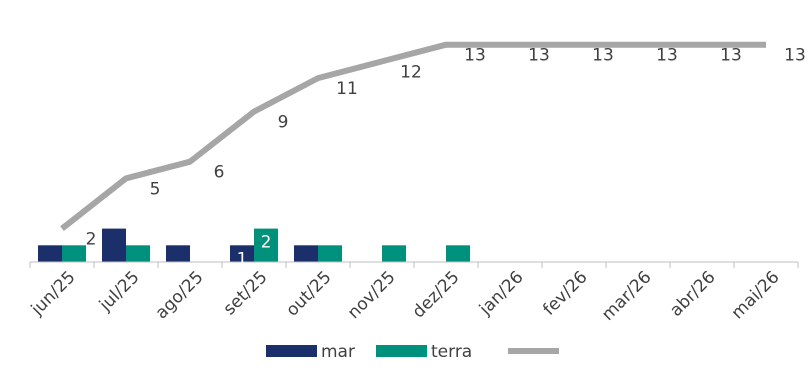 This screenshot has height=374, width=812. I want to click on bar-mar-jun/25, so click(50, 253).